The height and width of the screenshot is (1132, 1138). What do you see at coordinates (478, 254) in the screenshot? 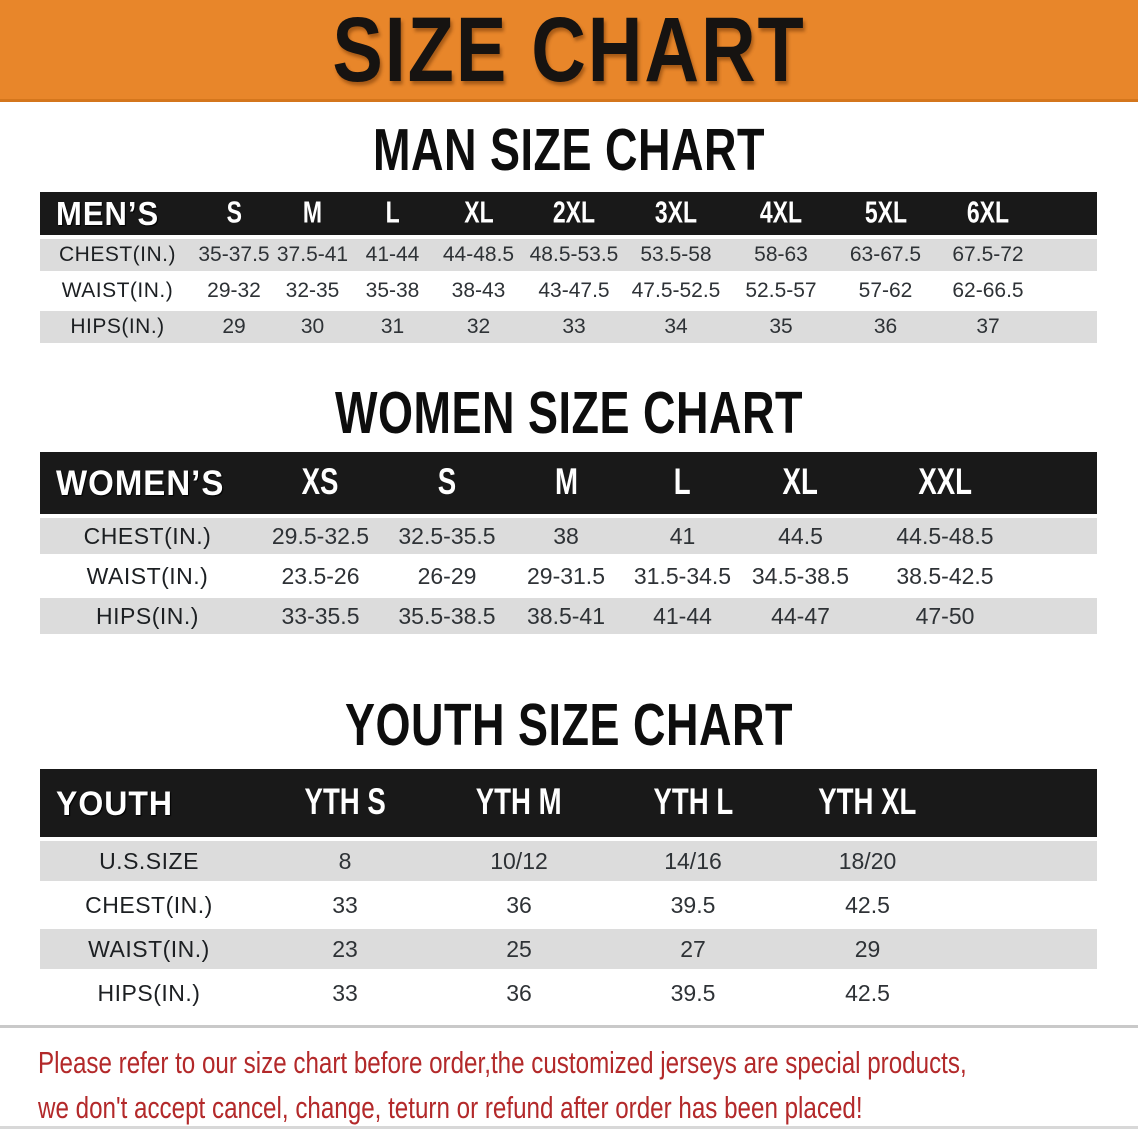
I see `size-value: 44-48.5` at bounding box center [478, 254].